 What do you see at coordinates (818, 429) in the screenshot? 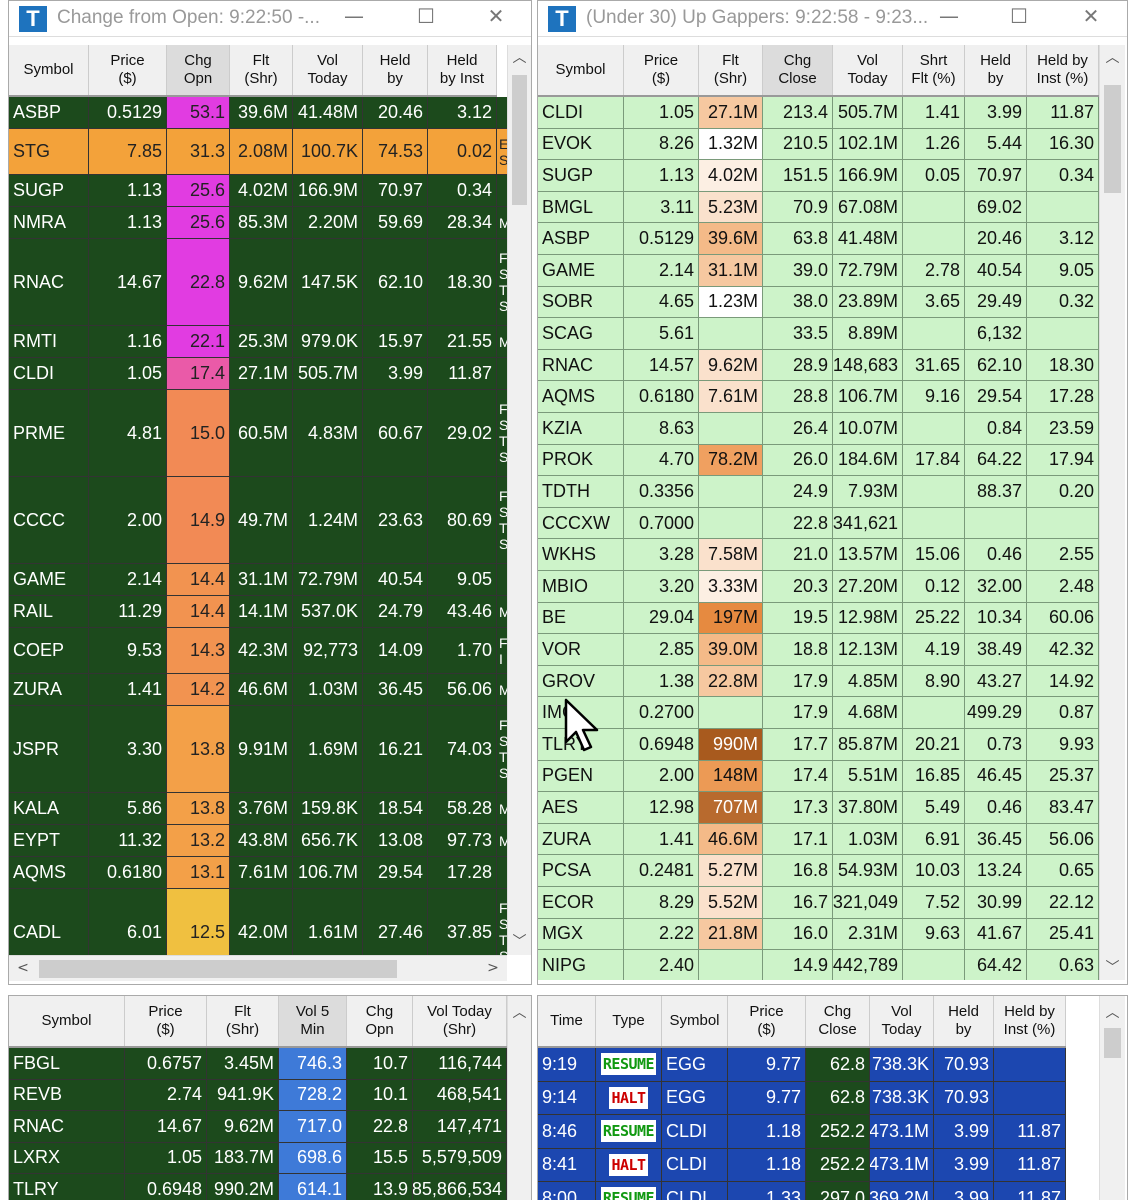
I see `table-row: KZIA 8.63 26.4 10.07M 0.84 23.59` at bounding box center [818, 429].